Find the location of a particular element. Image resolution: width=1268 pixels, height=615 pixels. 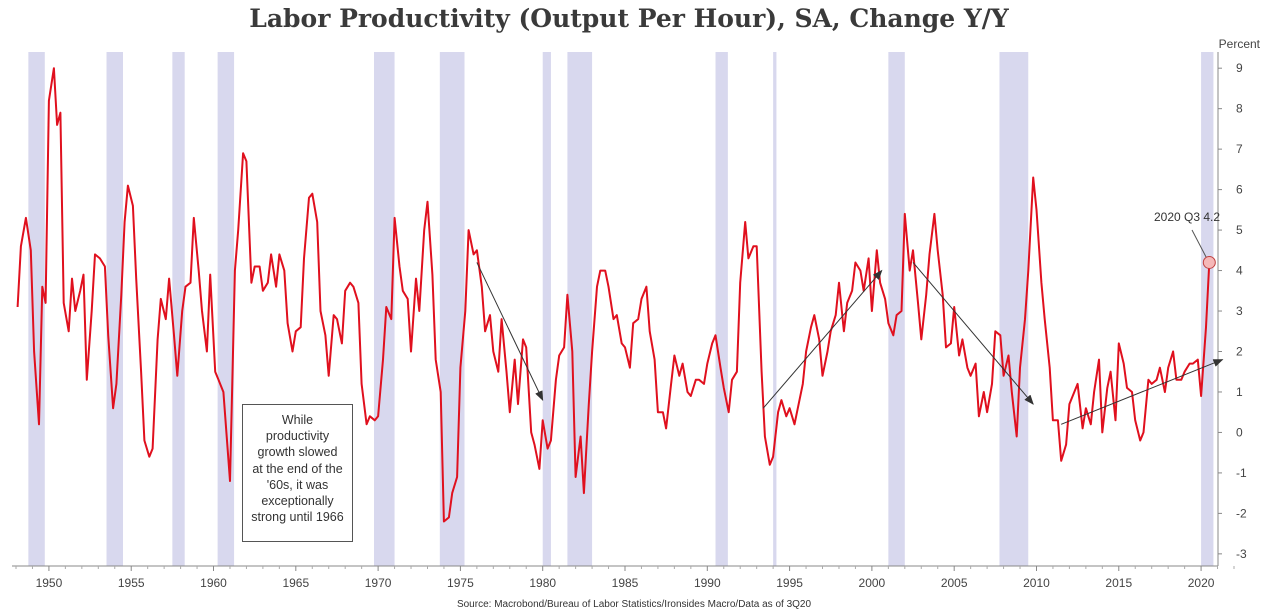

x-tick-label: 1975 is located at coordinates (460, 583).